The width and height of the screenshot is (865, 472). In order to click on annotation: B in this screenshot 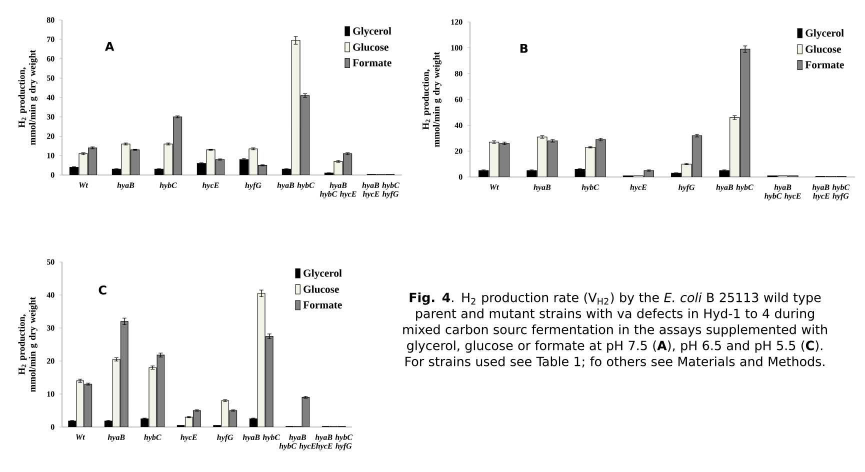, I will do `click(524, 48)`.